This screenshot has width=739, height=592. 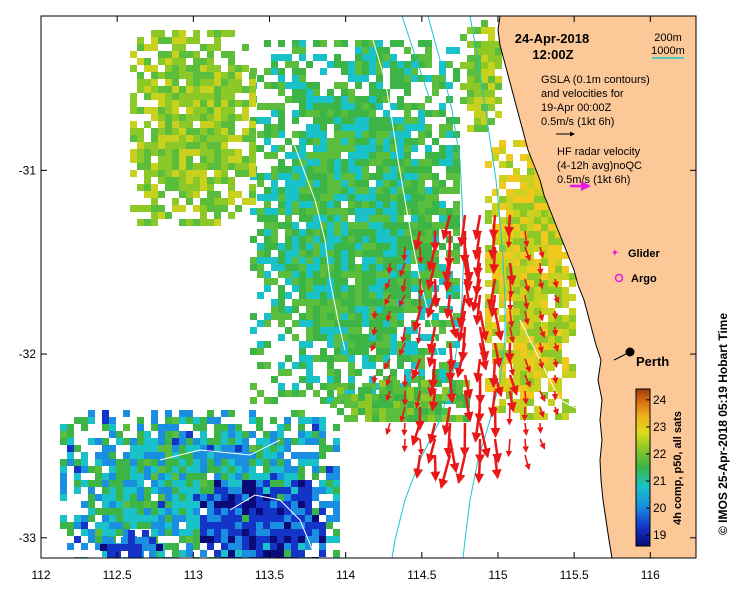 What do you see at coordinates (650, 575) in the screenshot?
I see `x-tick-label: 116` at bounding box center [650, 575].